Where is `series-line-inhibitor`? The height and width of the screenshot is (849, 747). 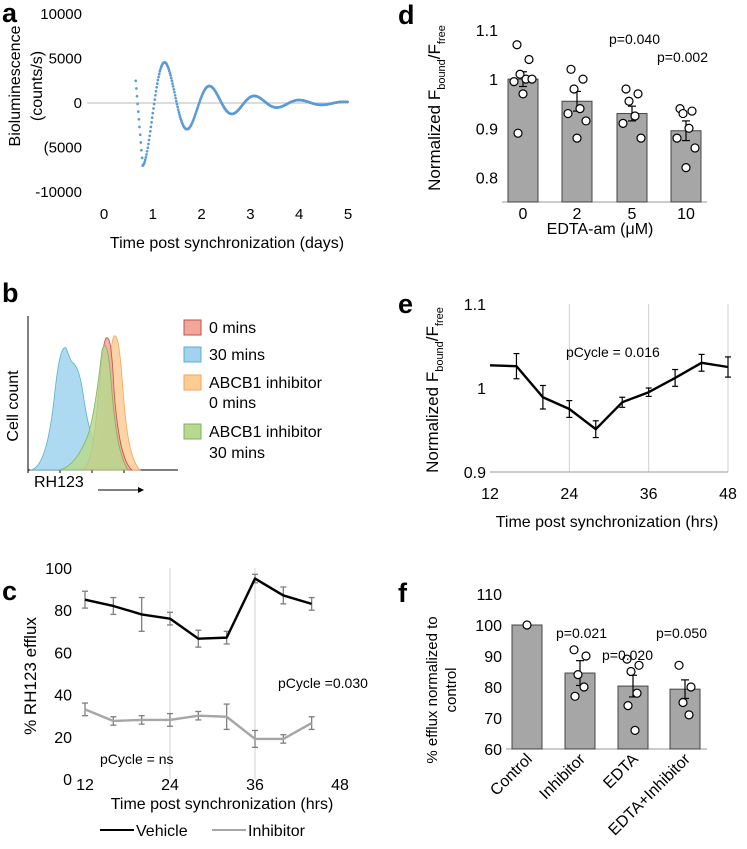
series-line-inhibitor is located at coordinates (198, 724).